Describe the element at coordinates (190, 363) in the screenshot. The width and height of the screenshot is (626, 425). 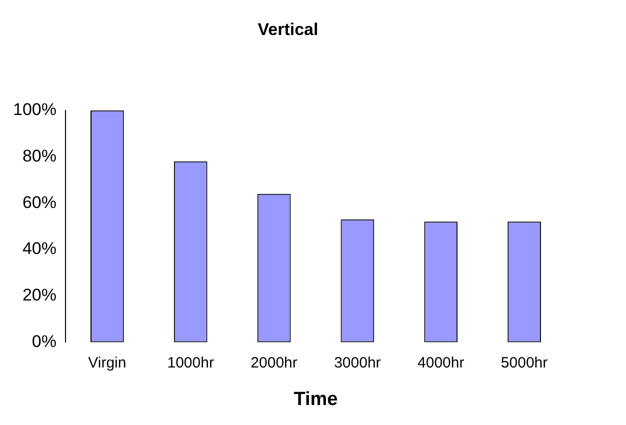
I see `x-tick-label: 1000hr` at that location.